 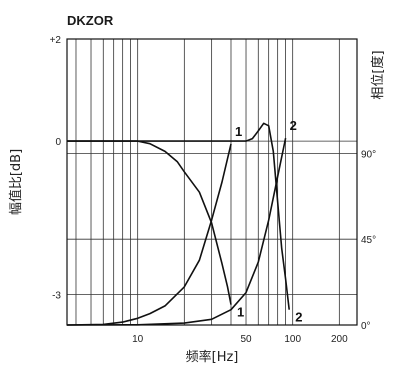 What do you see at coordinates (238, 131) in the screenshot?
I see `phase-curve-label: 1` at bounding box center [238, 131].